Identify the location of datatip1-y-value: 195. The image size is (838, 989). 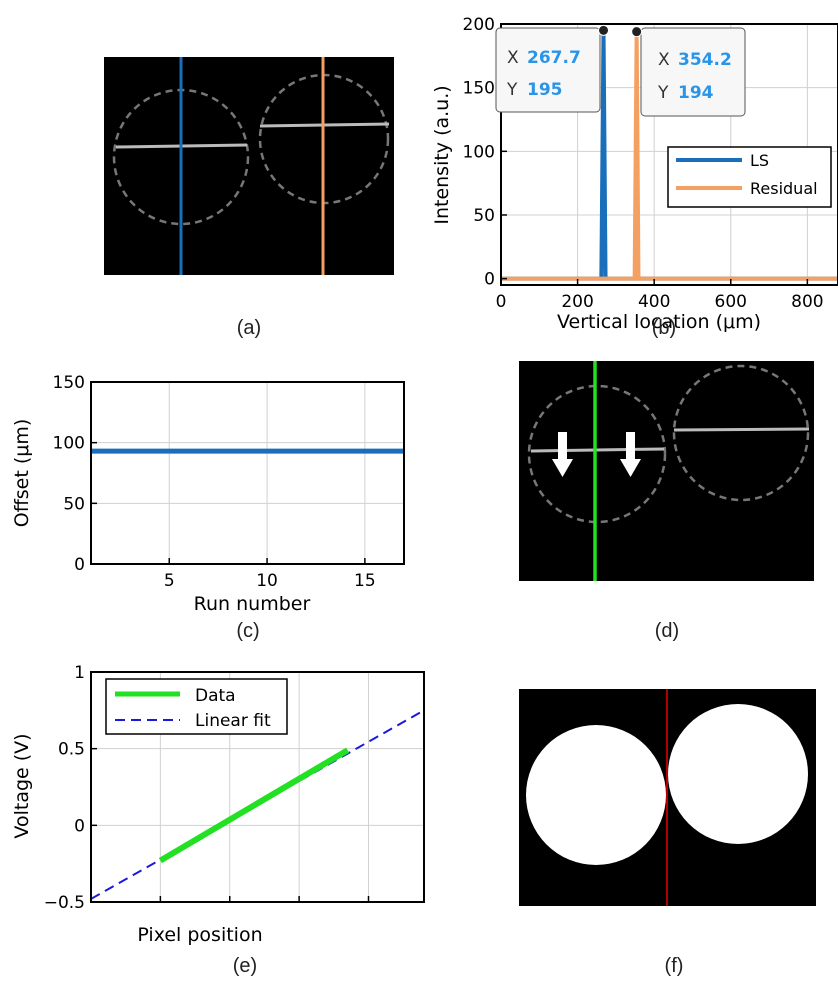
(545, 90).